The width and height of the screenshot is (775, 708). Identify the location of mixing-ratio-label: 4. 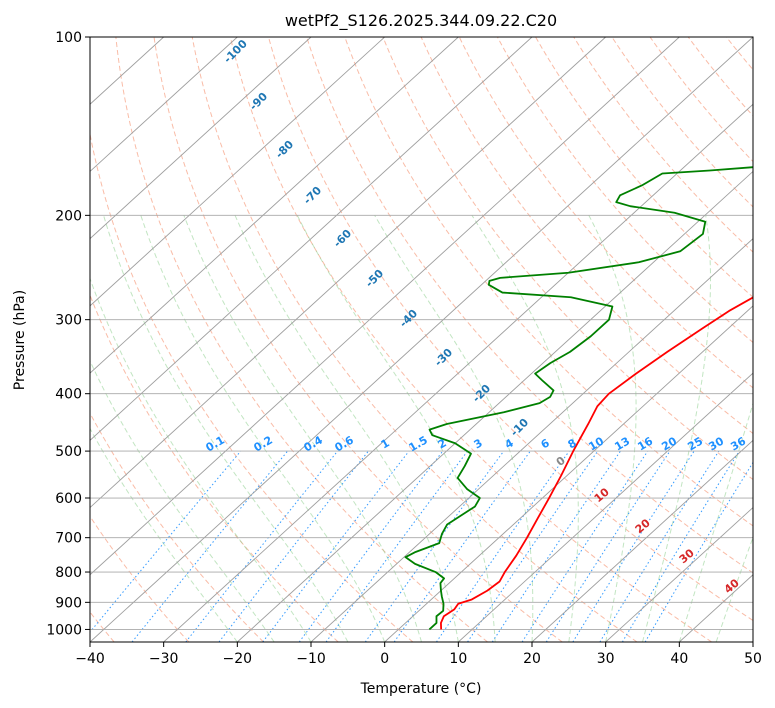
(509, 443).